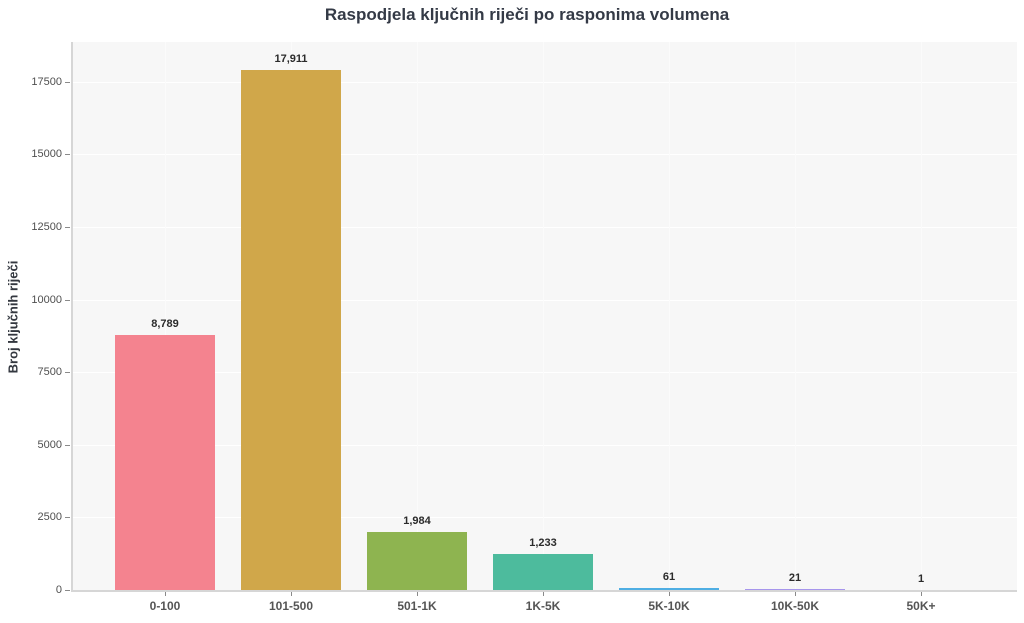  Describe the element at coordinates (58, 590) in the screenshot. I see `y-axis-tick-label: 0` at that location.